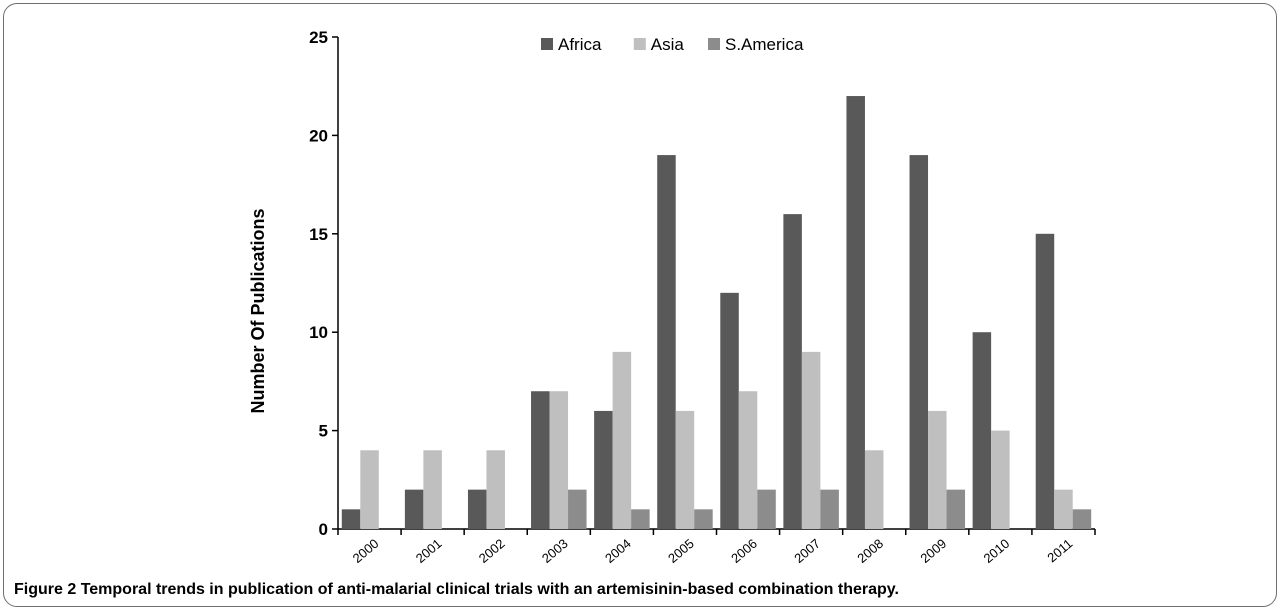  What do you see at coordinates (933, 551) in the screenshot?
I see `x-tick-label: 2009` at bounding box center [933, 551].